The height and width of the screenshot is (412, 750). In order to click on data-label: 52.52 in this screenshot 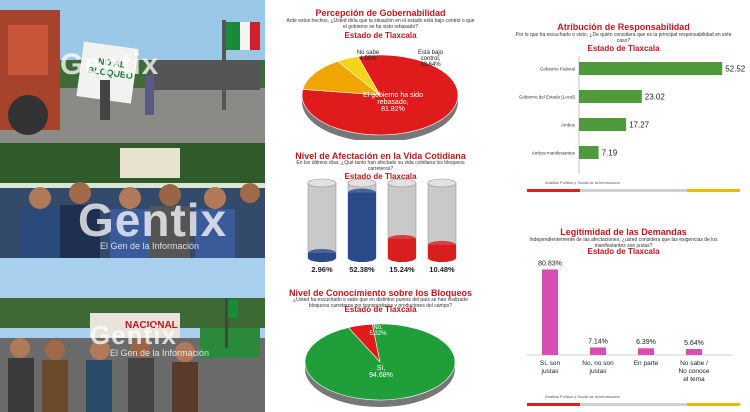, I will do `click(735, 69)`.